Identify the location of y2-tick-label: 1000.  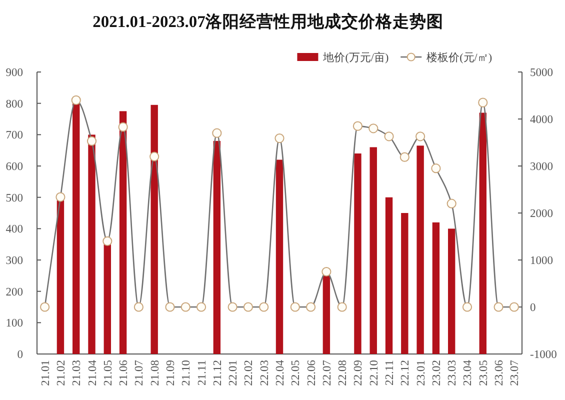
(542, 261).